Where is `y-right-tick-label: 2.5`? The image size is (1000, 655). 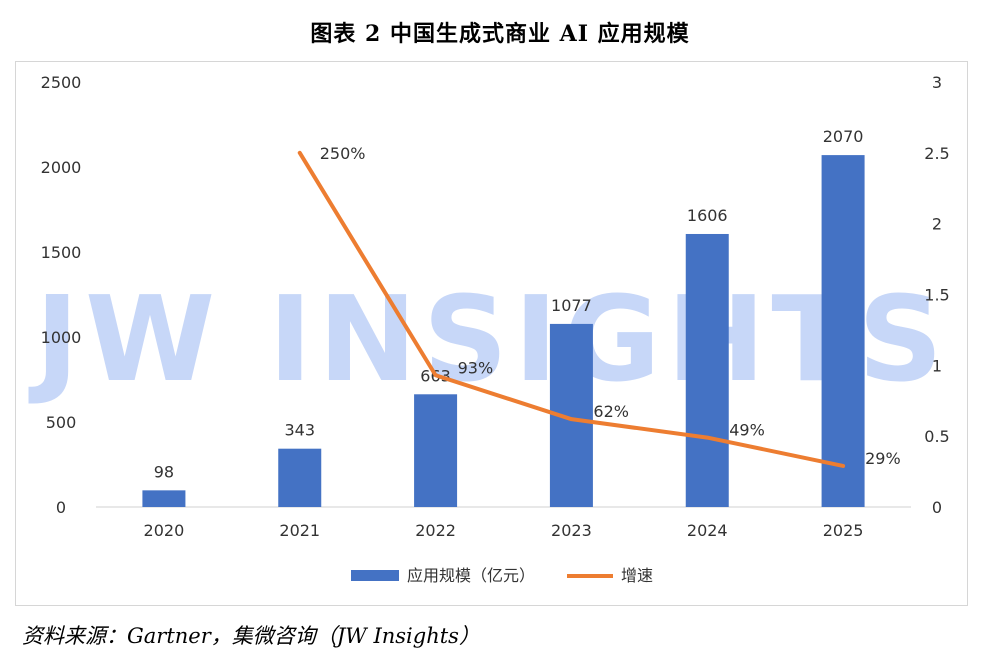 y-right-tick-label: 2.5 is located at coordinates (936, 153).